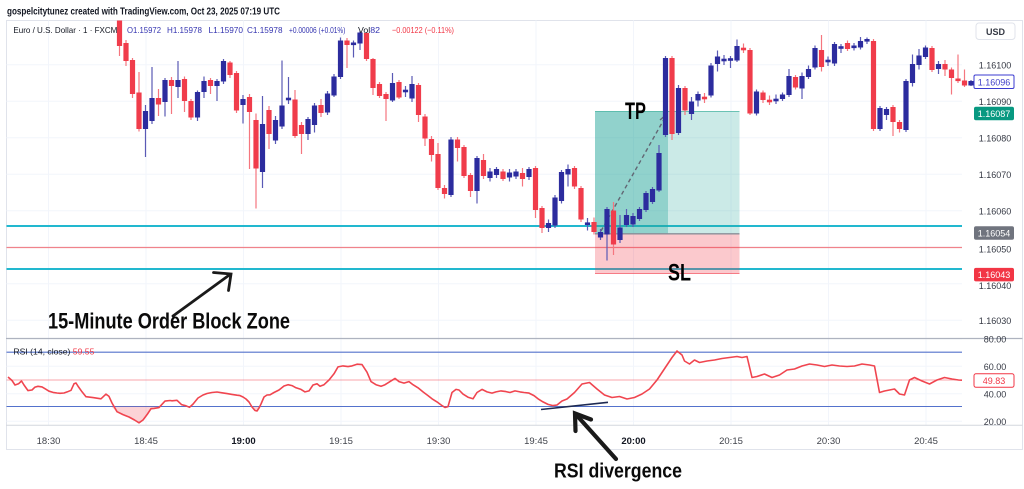 This screenshot has height=489, width=1024. I want to click on svg-text: 1.16050, so click(995, 249).